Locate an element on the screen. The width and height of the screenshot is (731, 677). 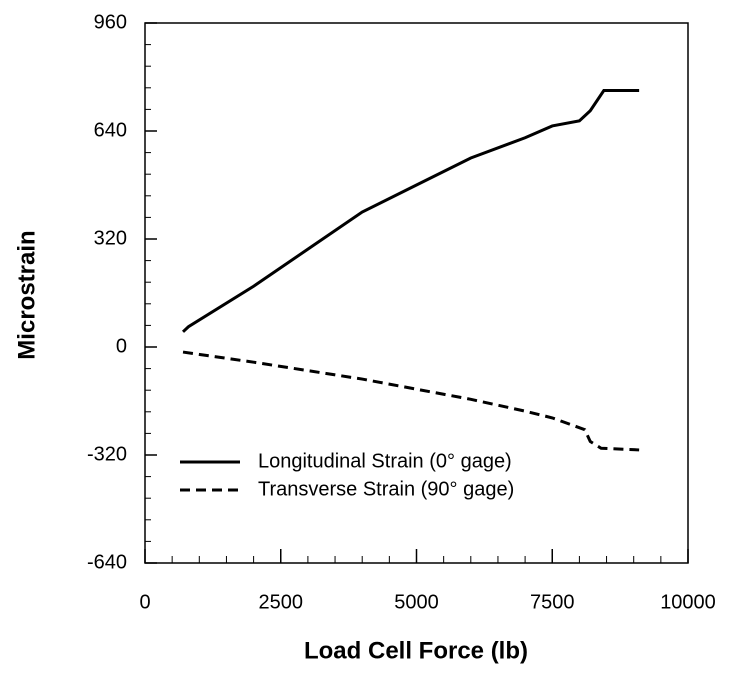
y-tick-label: -320 is located at coordinates (107, 454).